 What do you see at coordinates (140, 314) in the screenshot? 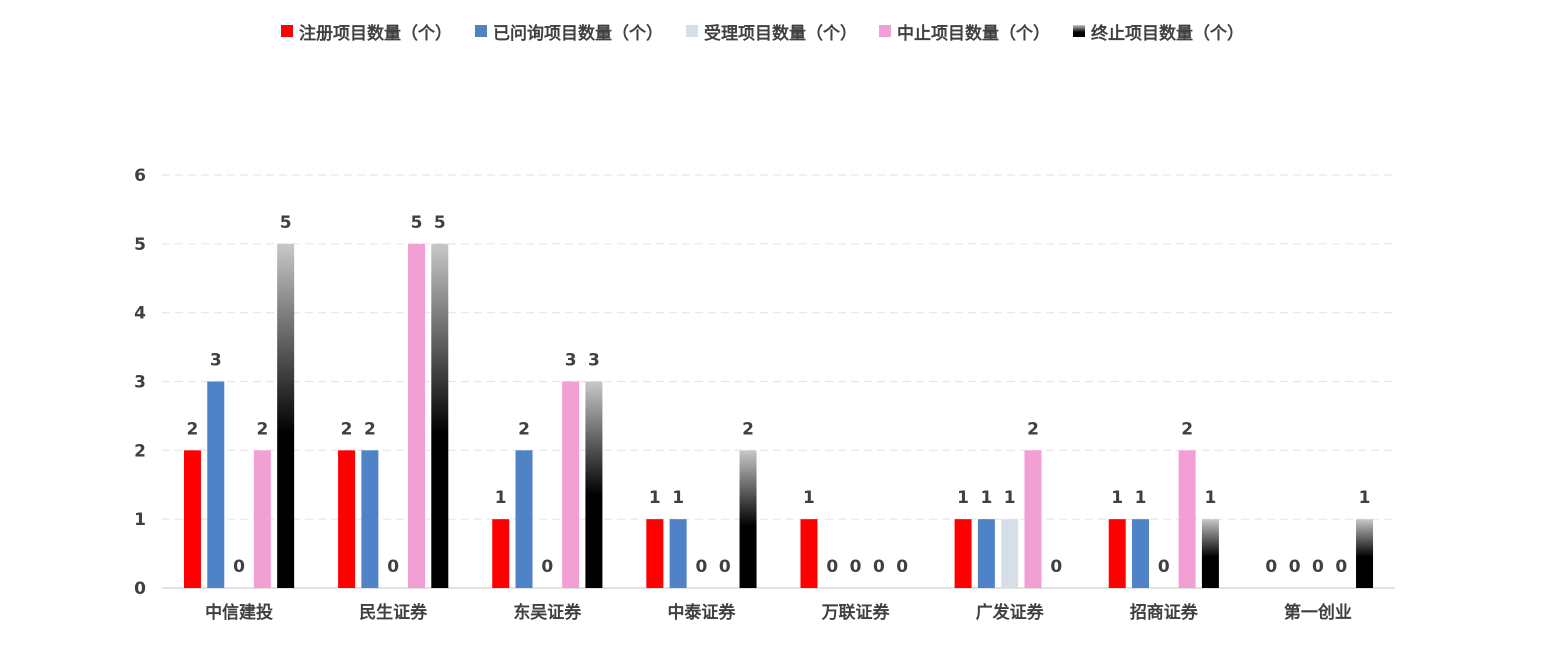
I see `y-tick-label: 4` at bounding box center [140, 314].